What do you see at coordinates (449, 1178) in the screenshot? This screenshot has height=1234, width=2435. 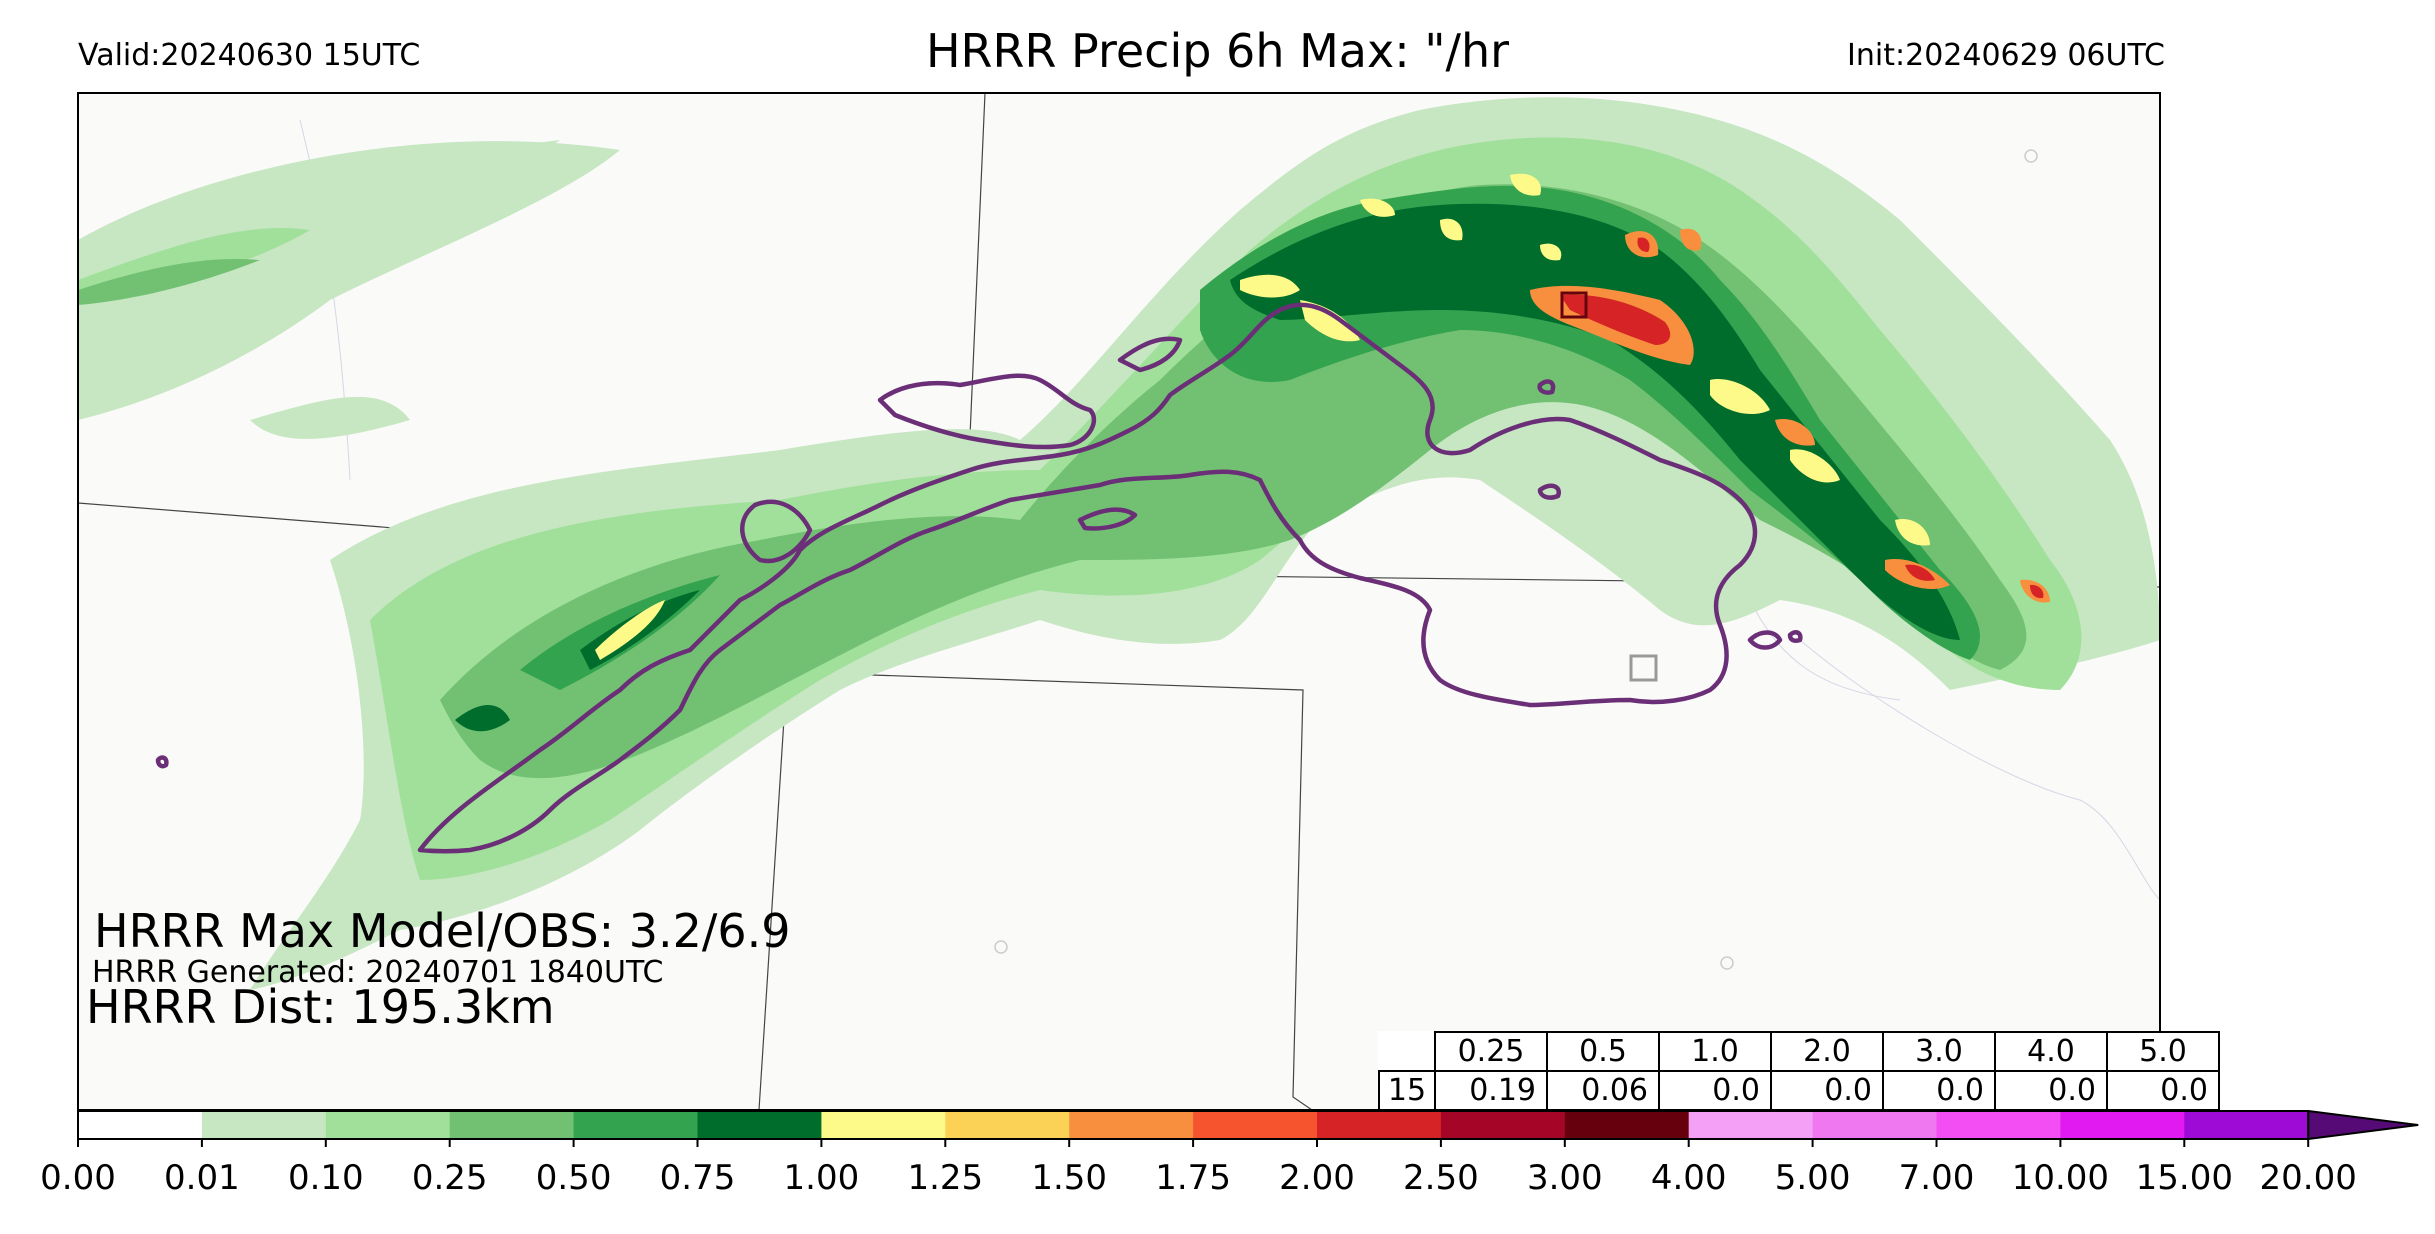 I see `colorbar-tick-label: 0.25` at bounding box center [449, 1178].